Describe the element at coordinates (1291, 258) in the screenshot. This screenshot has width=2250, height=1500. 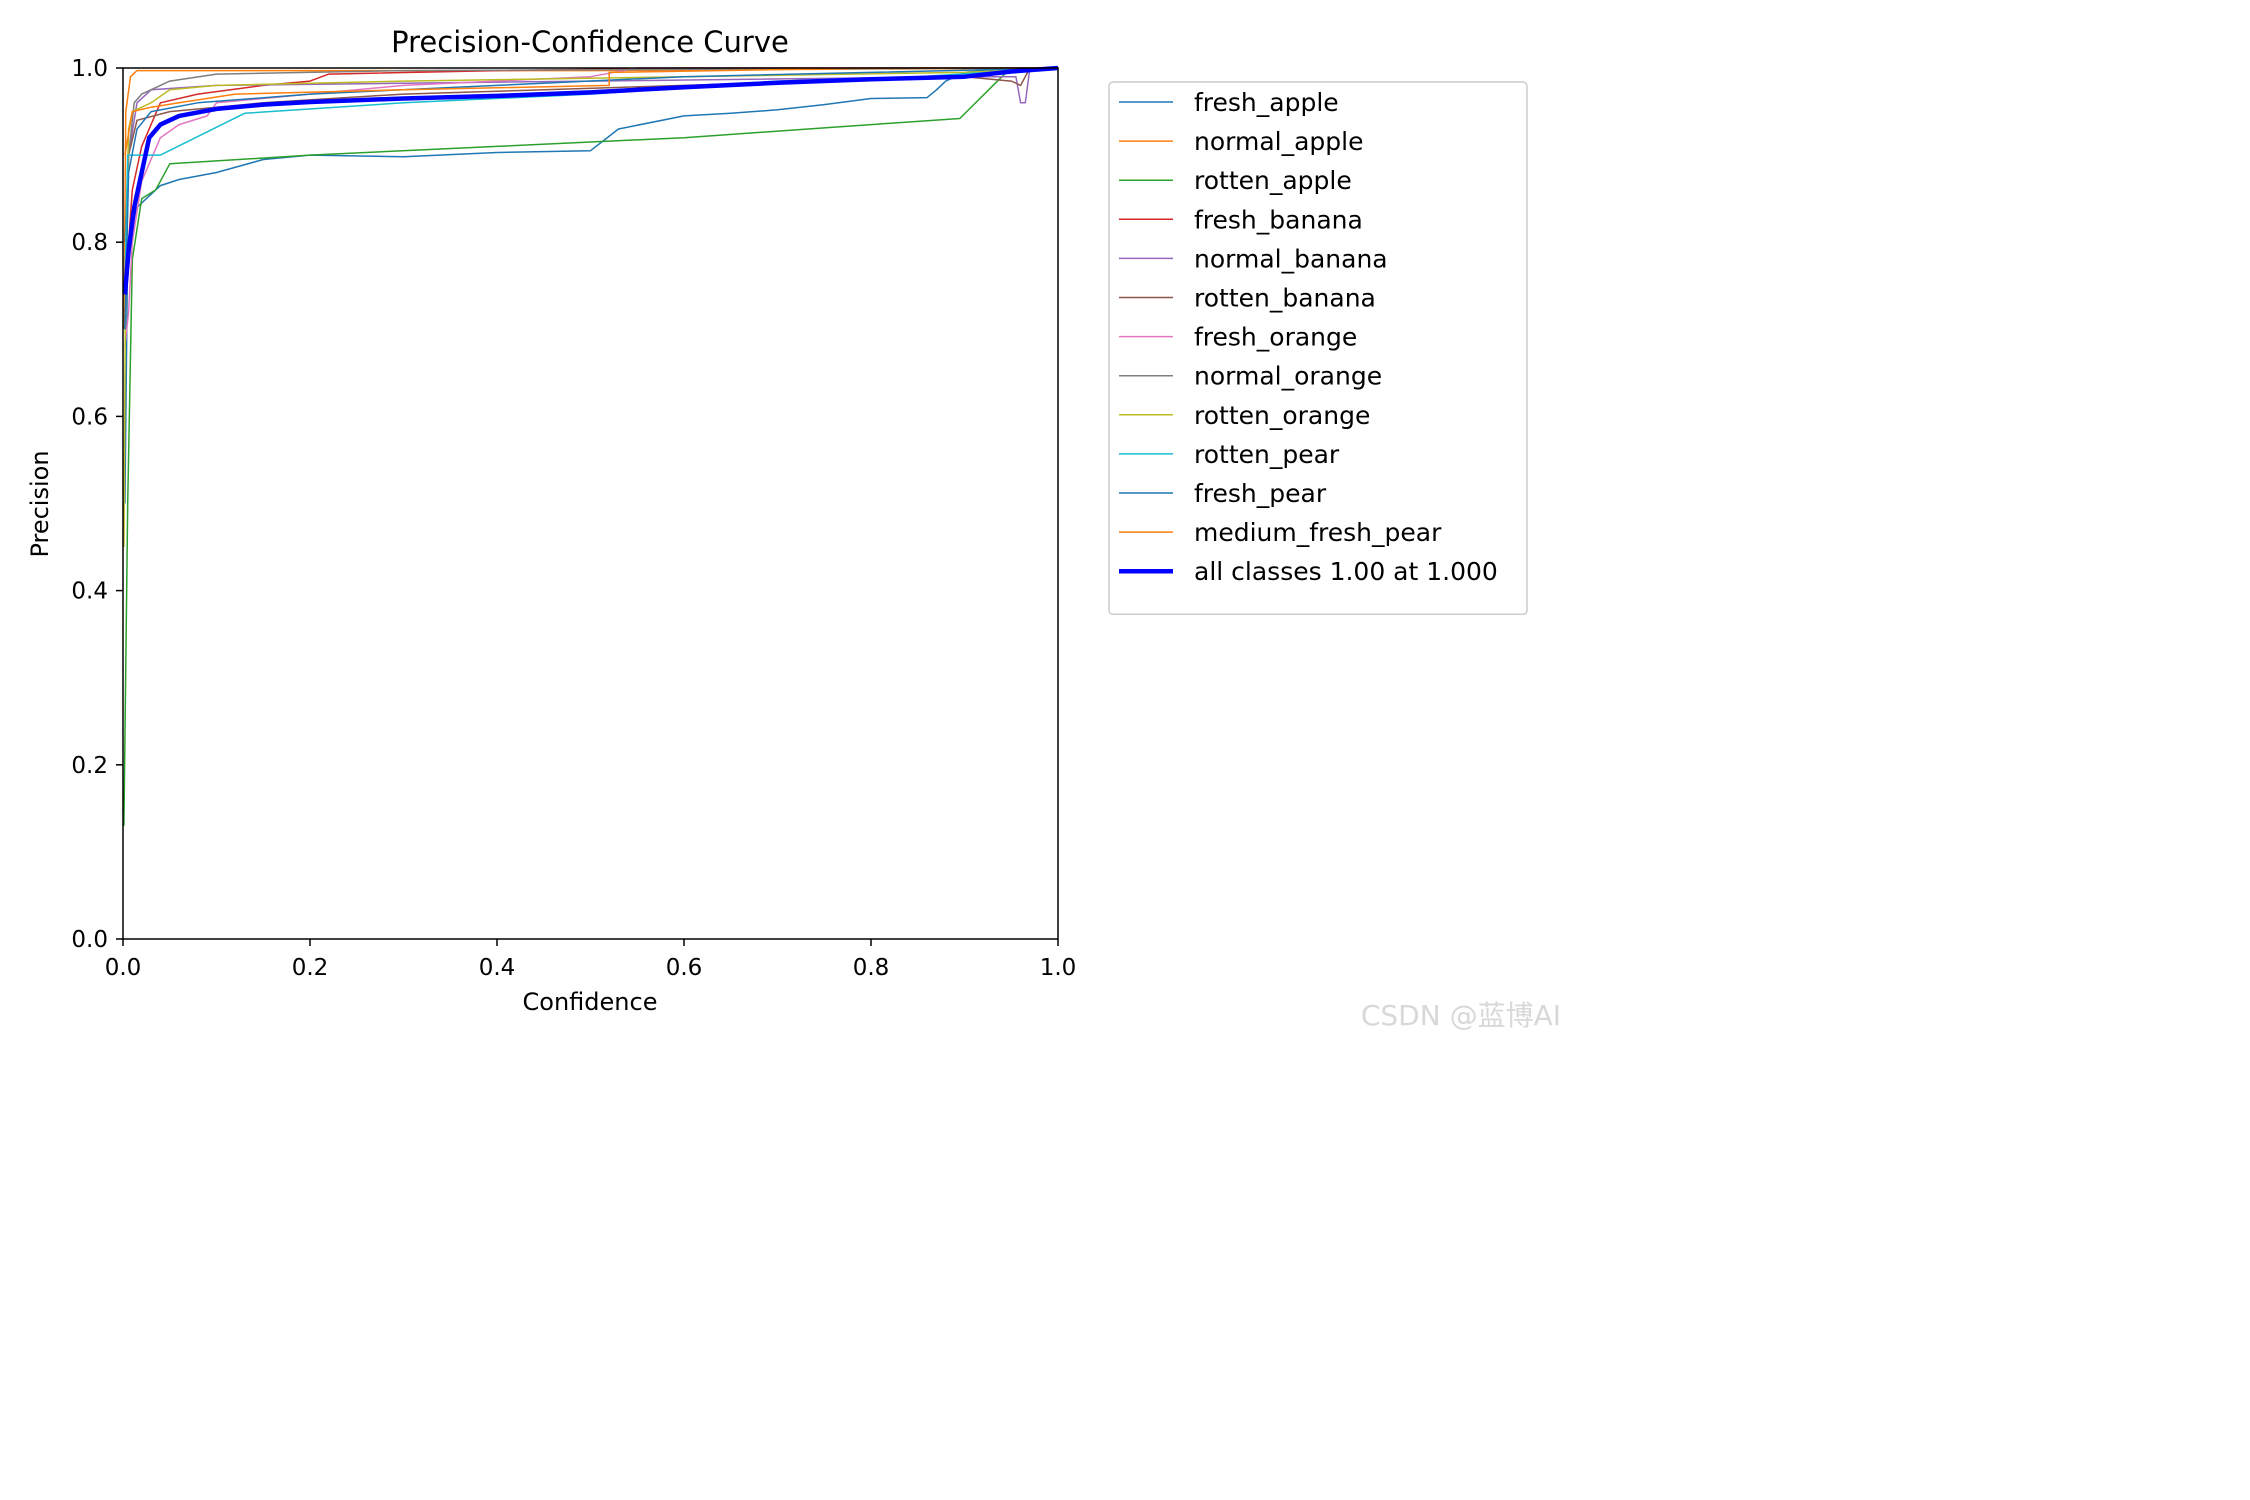
I see `legend-label: normal_banana` at that location.